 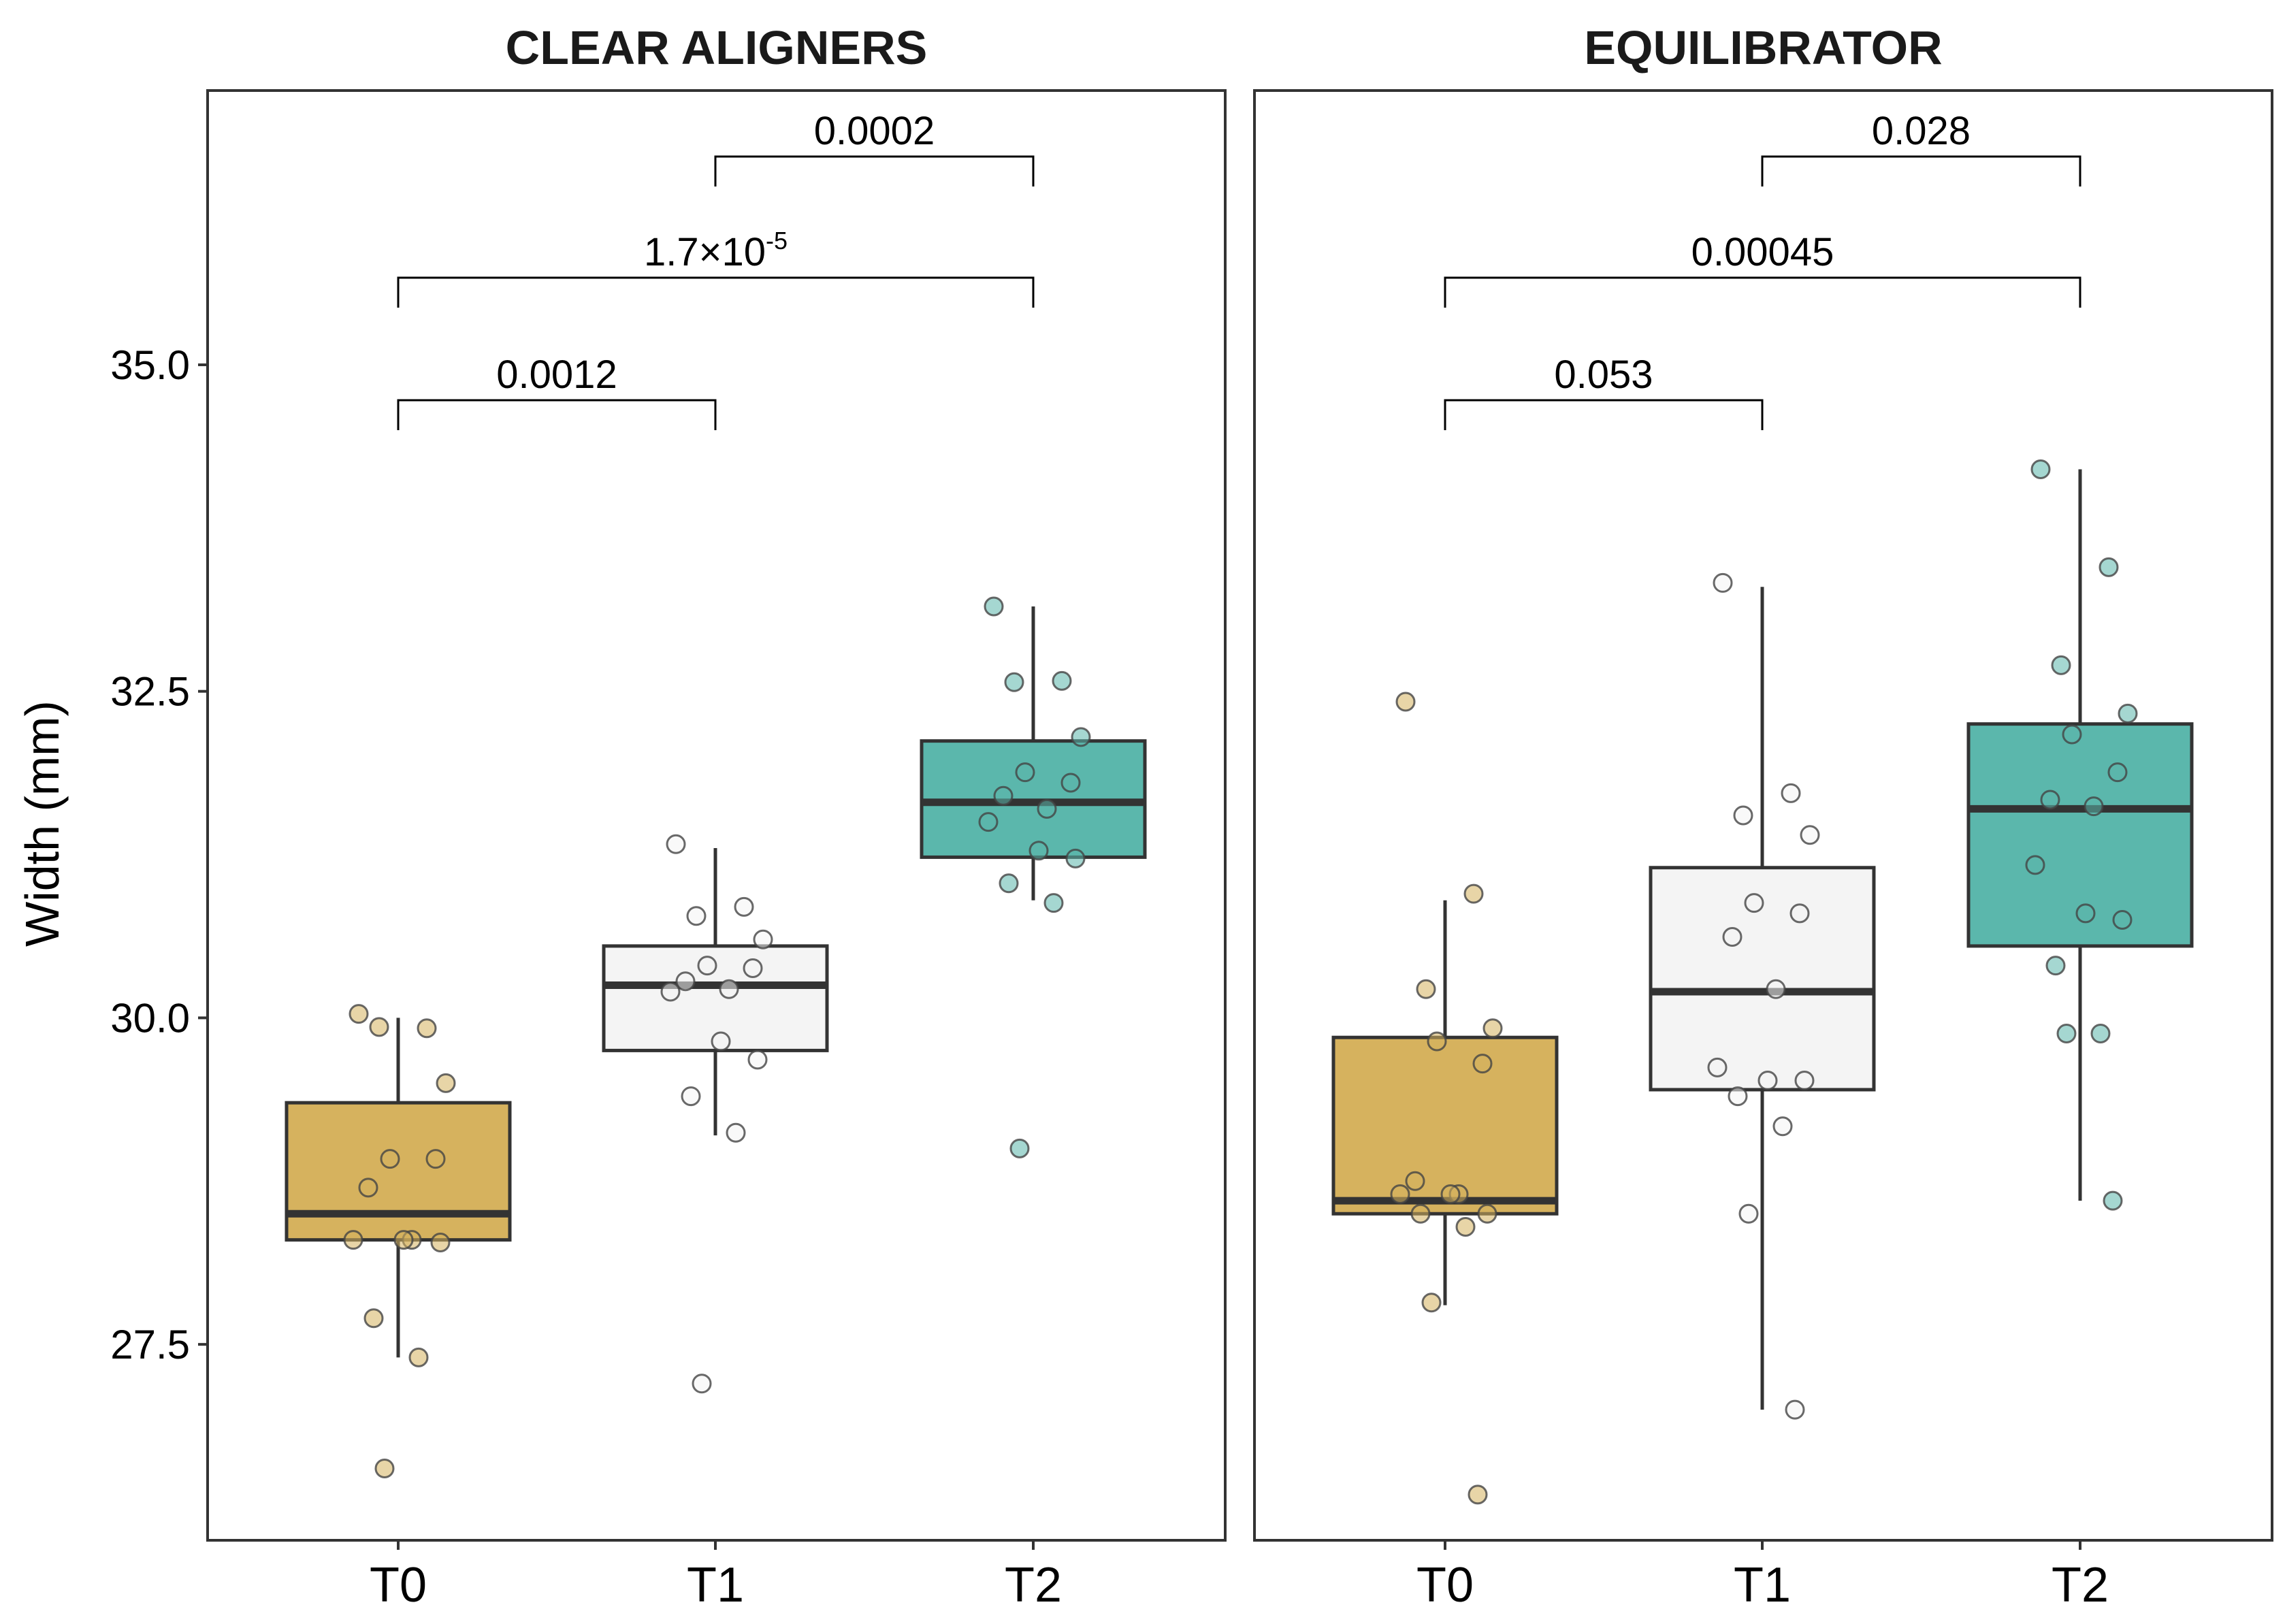 I want to click on p-value-label: 0.00045, so click(x=1762, y=252).